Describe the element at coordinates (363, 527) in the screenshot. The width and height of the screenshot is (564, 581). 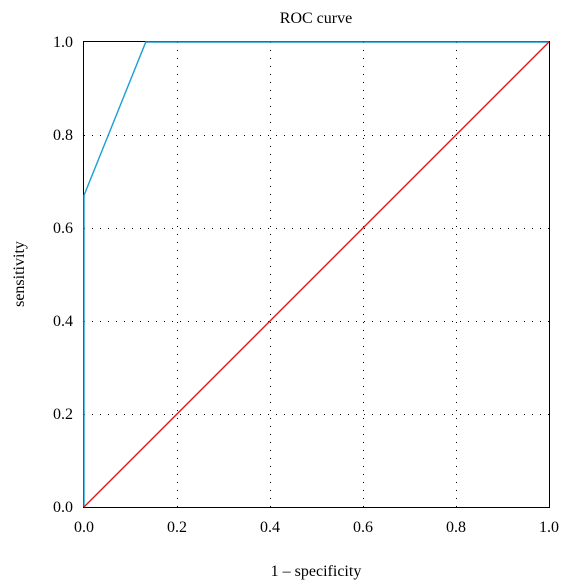
I see `x-tick-label: 0.6` at that location.